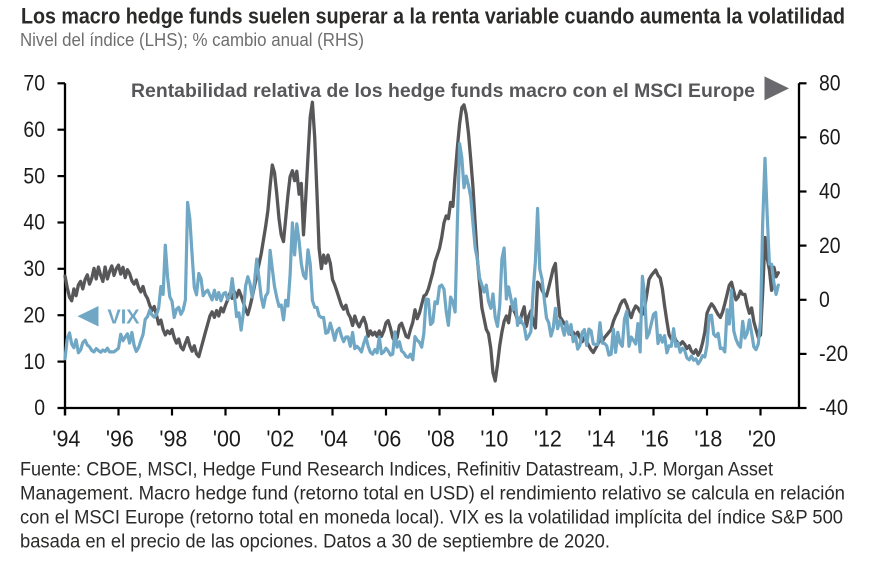 The image size is (872, 572). Describe the element at coordinates (66, 438) in the screenshot. I see `svg-text: '94` at that location.